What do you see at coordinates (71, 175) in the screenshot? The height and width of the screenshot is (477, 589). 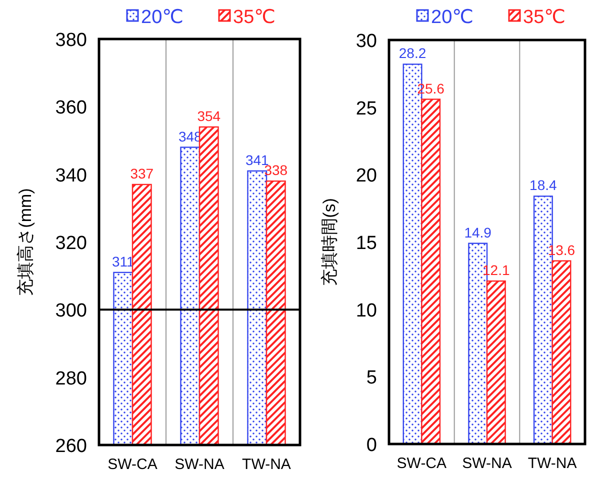 I see `y-tick-label: 340` at bounding box center [71, 175].